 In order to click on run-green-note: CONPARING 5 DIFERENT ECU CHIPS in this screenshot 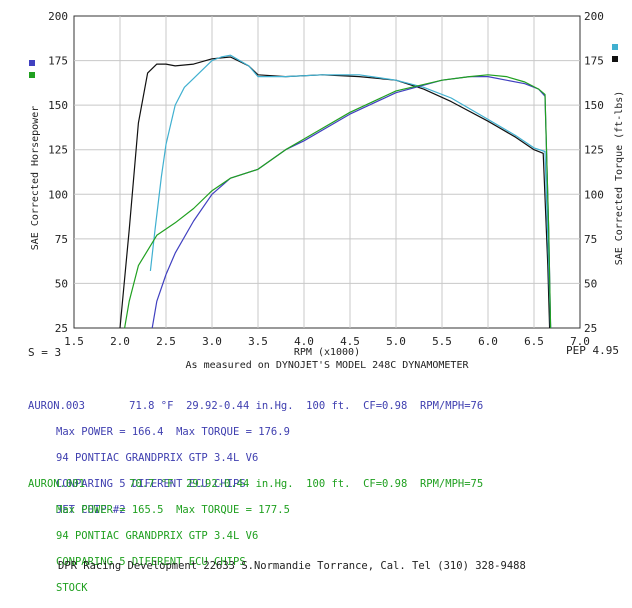, I will do `click(151, 562)`.